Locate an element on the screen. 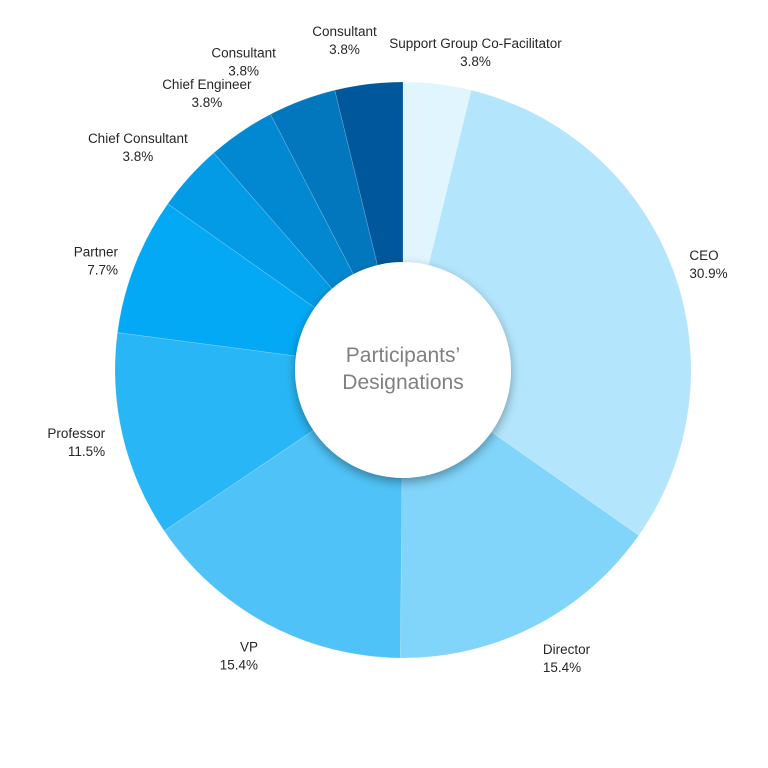 The width and height of the screenshot is (768, 768). slice-category-label: Chief Engineer is located at coordinates (207, 84).